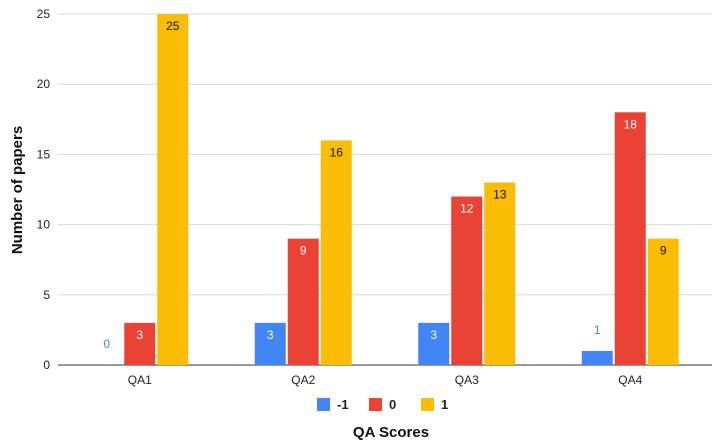 The height and width of the screenshot is (441, 723). What do you see at coordinates (44, 84) in the screenshot?
I see `y-tick-label: 20` at bounding box center [44, 84].